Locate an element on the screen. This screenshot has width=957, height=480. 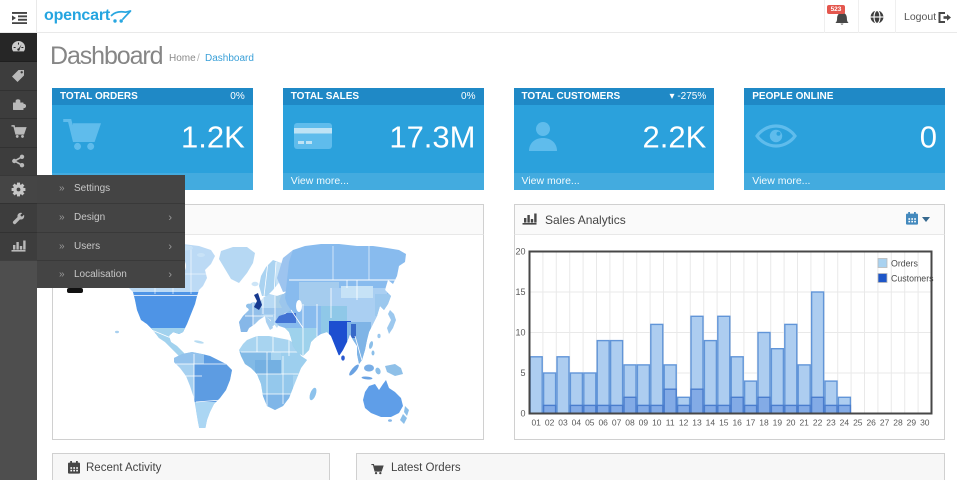
svg-text: 25 is located at coordinates (858, 423).